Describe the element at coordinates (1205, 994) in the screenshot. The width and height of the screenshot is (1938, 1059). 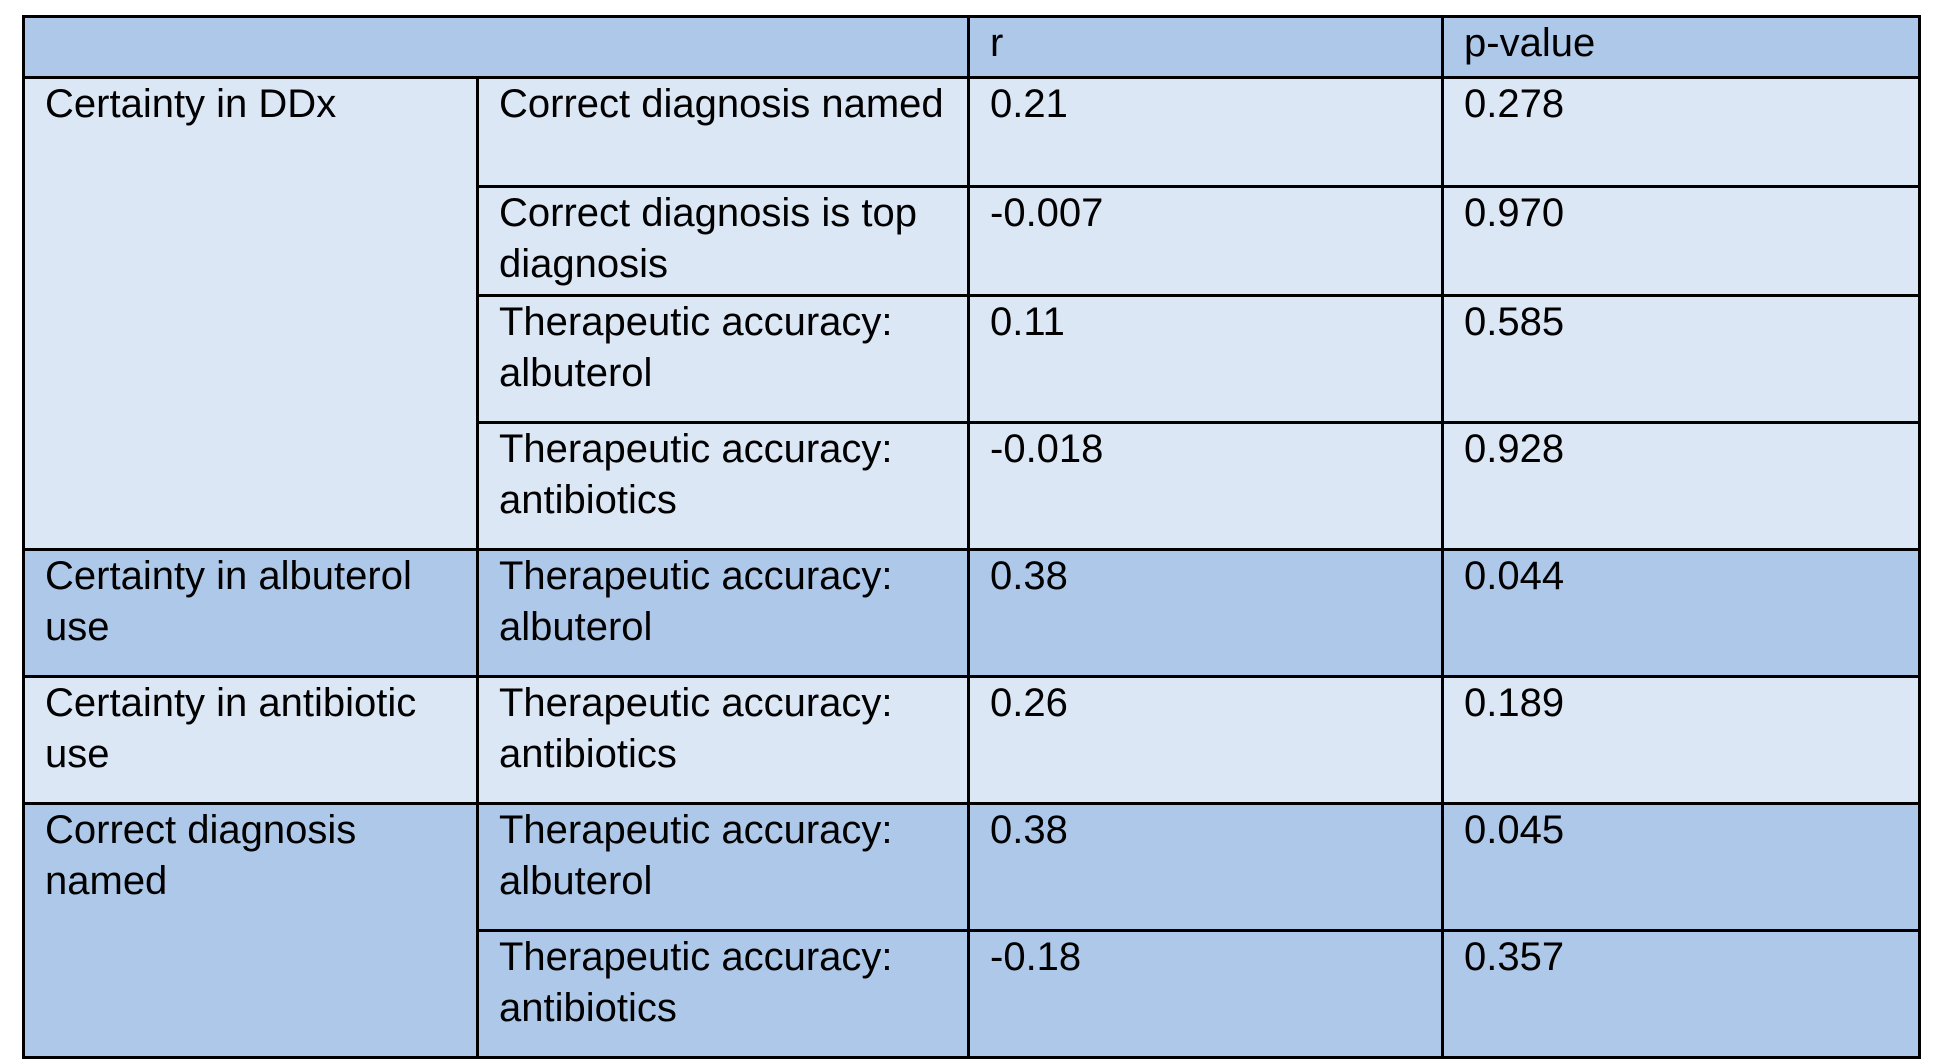
I see `r-cell: -0.18` at that location.